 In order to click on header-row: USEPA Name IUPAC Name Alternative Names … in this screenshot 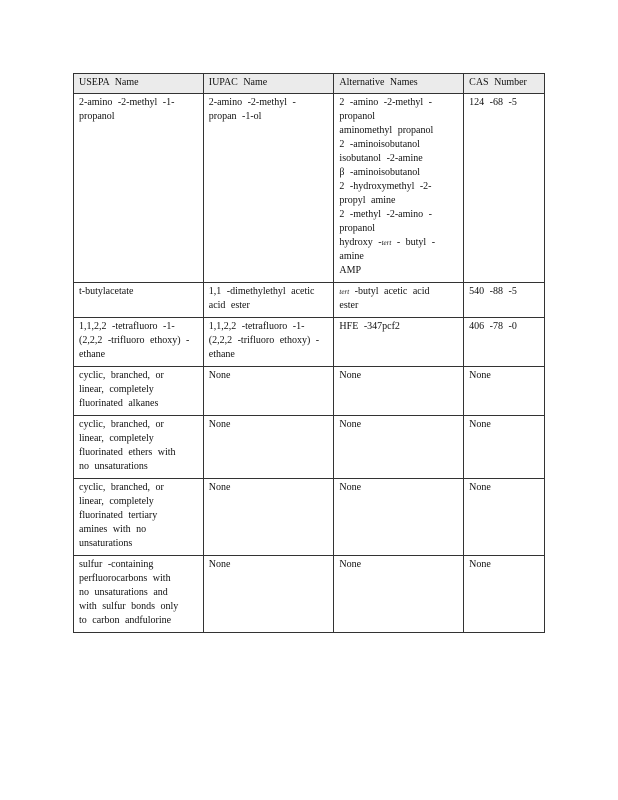, I will do `click(309, 83)`.